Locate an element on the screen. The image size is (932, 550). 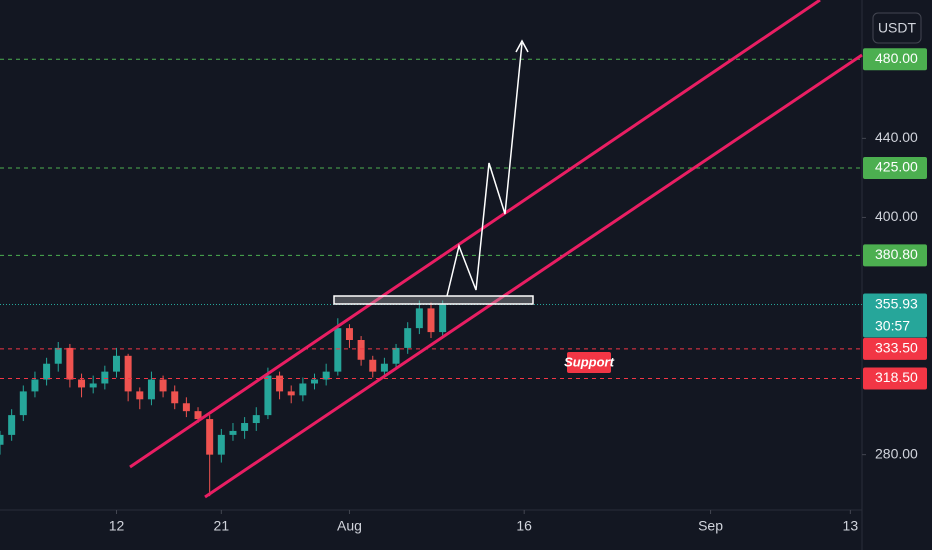
last-price-label: 355.93 is located at coordinates (896, 303).